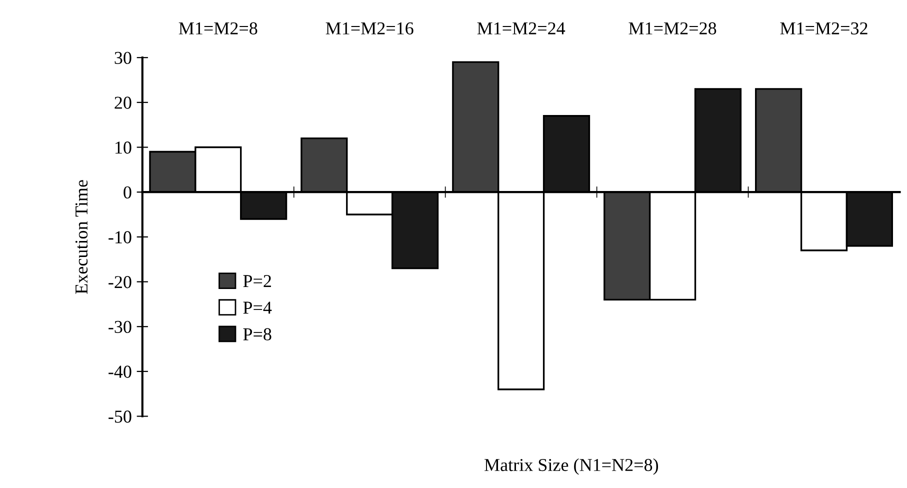 The image size is (907, 488). I want to click on x-tick-label: M1=M2=8, so click(218, 28).